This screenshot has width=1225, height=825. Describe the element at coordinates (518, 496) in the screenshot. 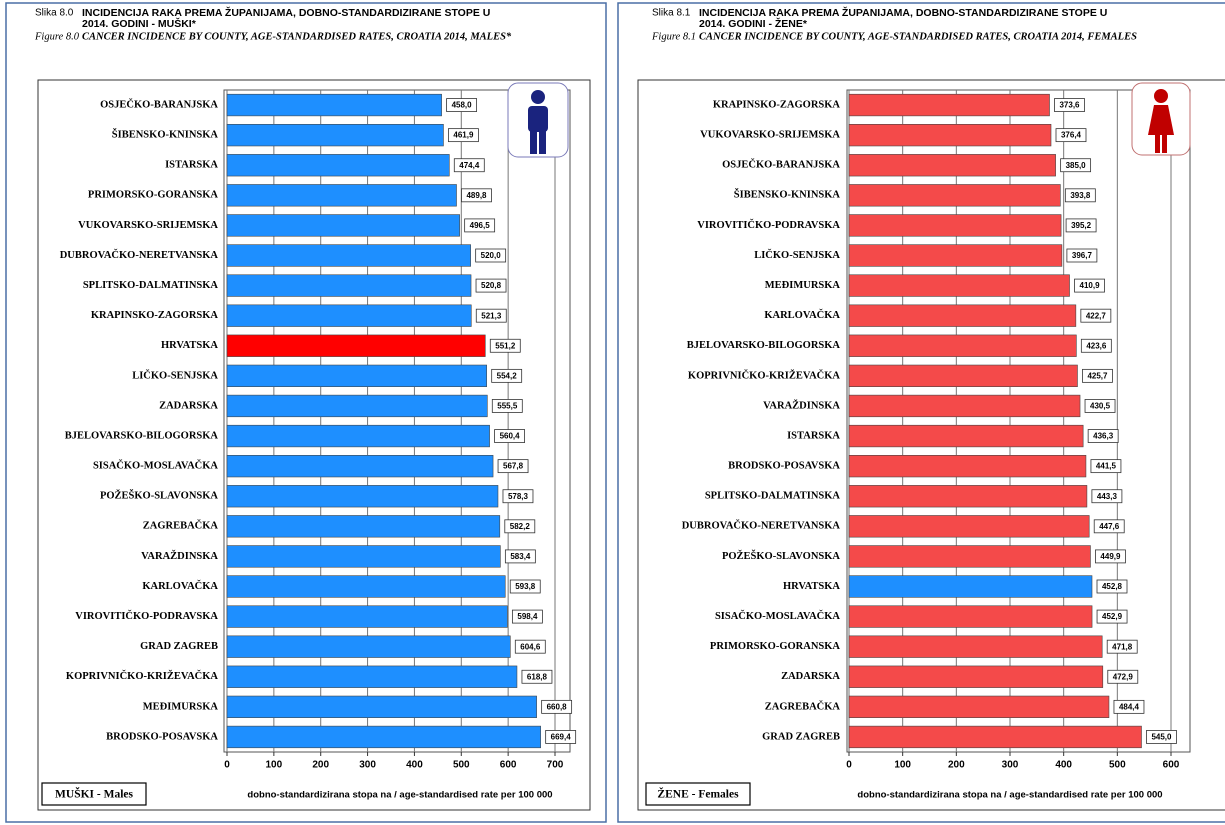

I see `value-label: 578,3` at that location.